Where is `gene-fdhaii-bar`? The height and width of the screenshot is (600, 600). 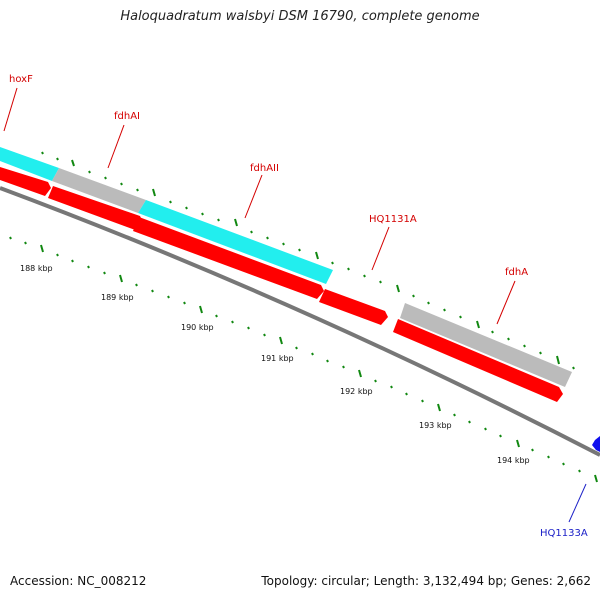 gene-fdhaii-bar is located at coordinates (235, 242).